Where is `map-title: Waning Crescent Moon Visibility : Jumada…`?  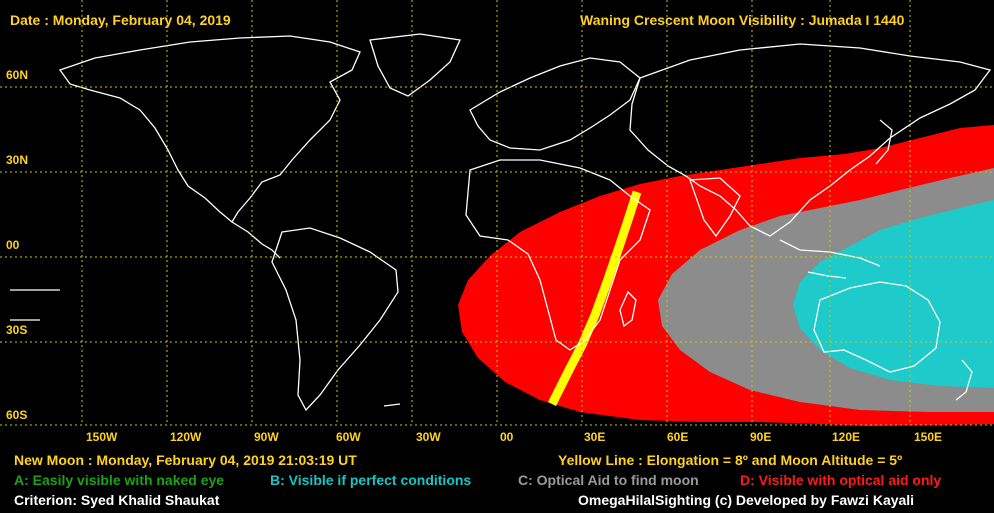
map-title: Waning Crescent Moon Visibility : Jumada… is located at coordinates (742, 20).